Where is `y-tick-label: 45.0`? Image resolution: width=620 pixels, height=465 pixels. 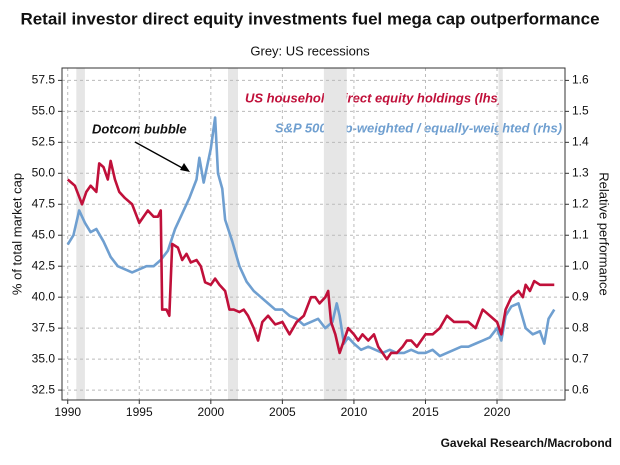 y-tick-label: 45.0 is located at coordinates (44, 234).